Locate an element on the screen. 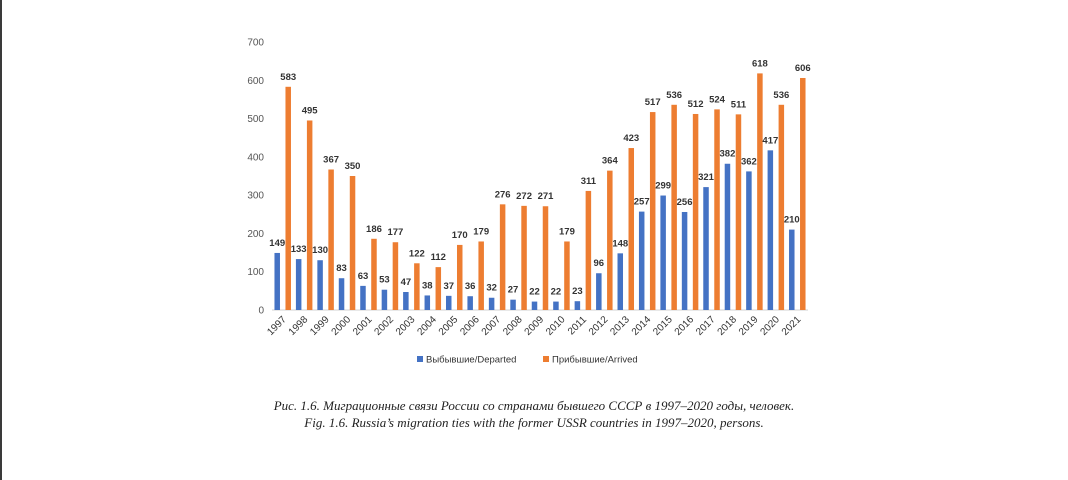 Image resolution: width=1068 pixels, height=480 pixels. arrived-value-label: 350 is located at coordinates (353, 166).